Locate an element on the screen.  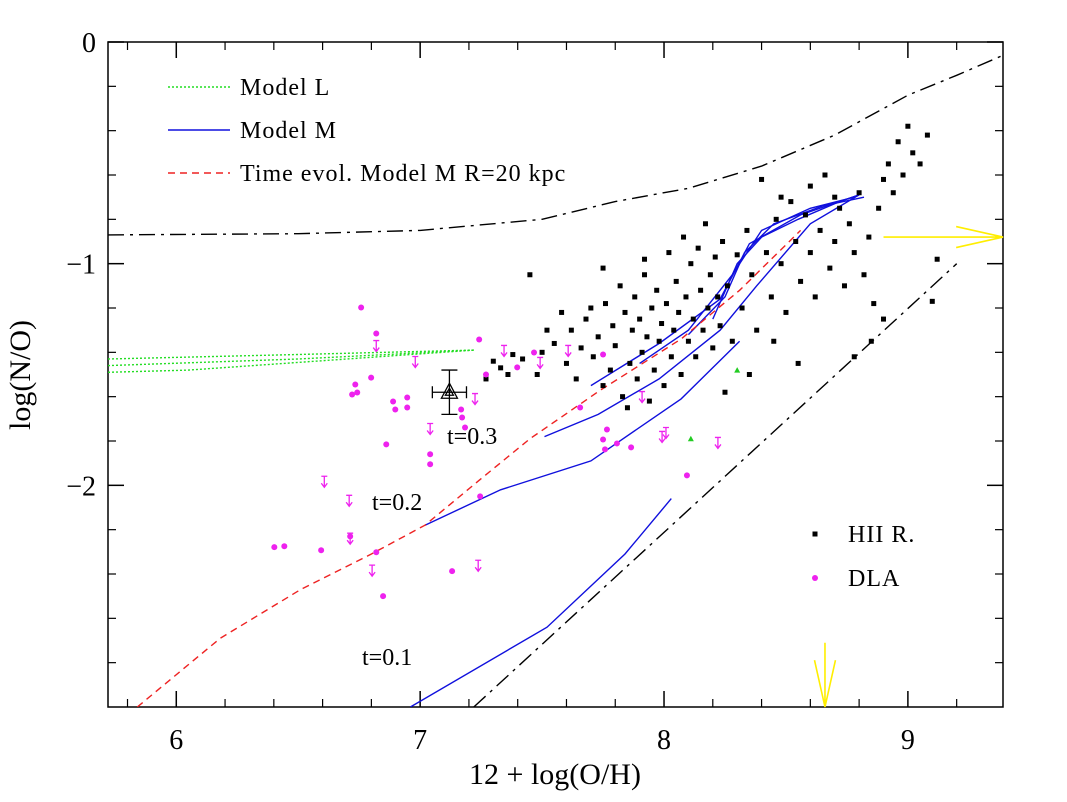
annotation: t=0.2 is located at coordinates (397, 503).